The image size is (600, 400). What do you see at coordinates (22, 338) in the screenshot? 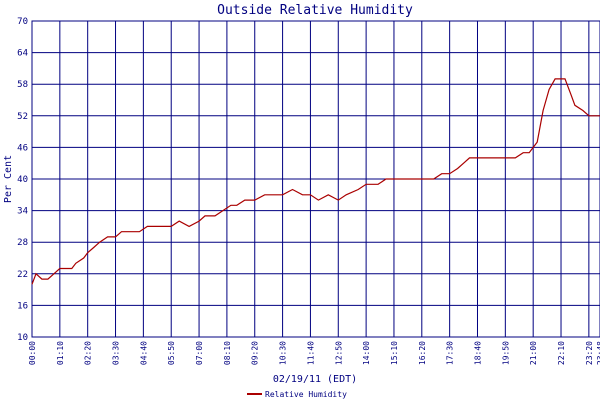
I see `y-tick-label: 10` at bounding box center [22, 338].